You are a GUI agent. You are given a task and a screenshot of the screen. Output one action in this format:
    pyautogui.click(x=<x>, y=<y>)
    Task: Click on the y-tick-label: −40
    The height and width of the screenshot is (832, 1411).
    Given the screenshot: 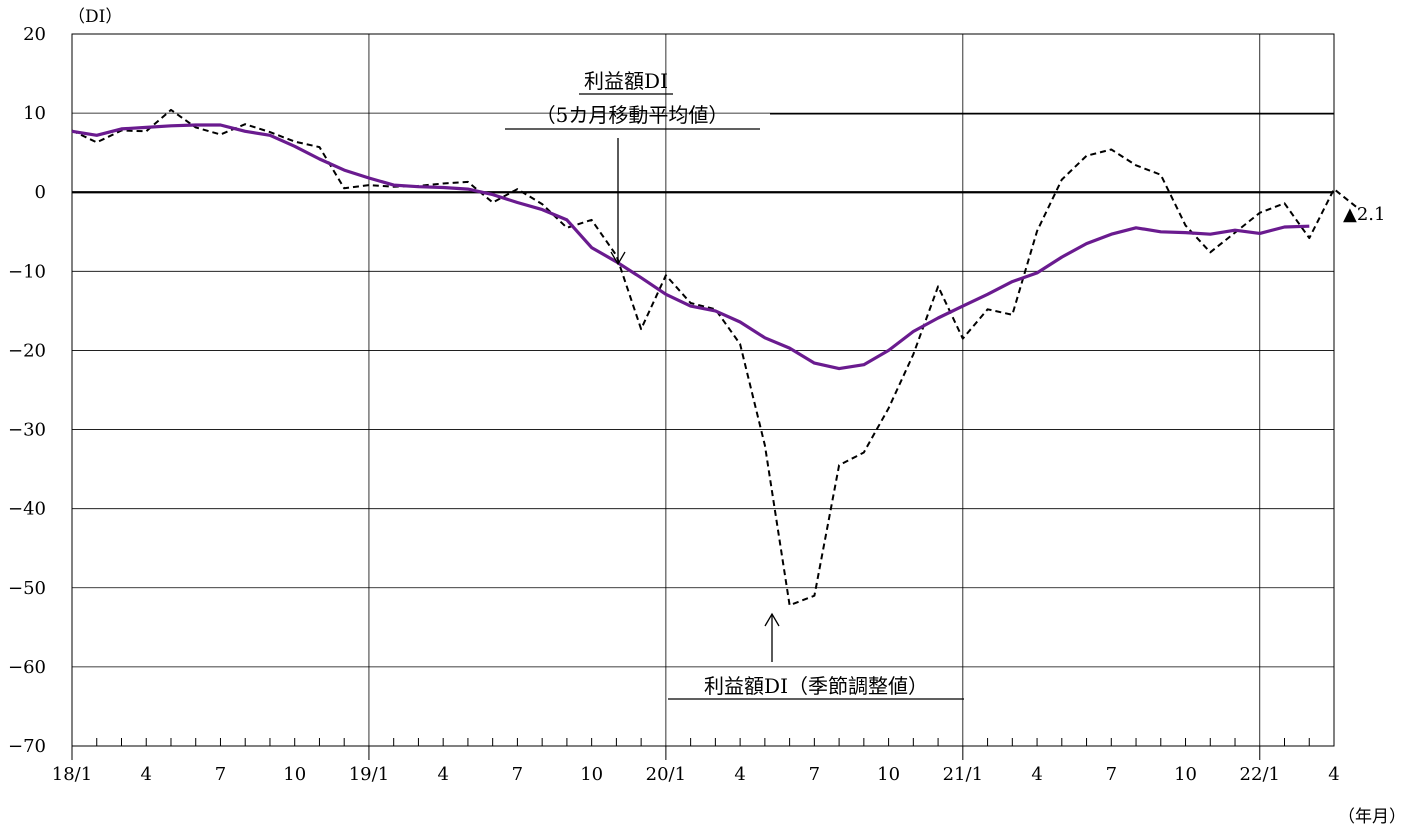 What is the action you would take?
    pyautogui.click(x=27, y=509)
    